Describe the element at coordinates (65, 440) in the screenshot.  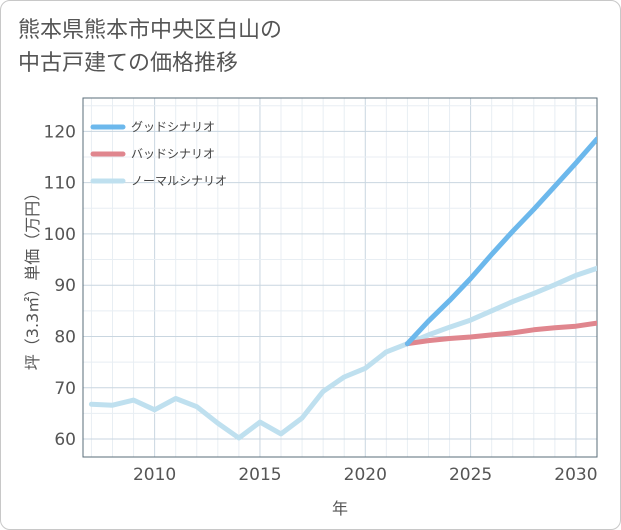
I see `y-tick-label: 60` at that location.